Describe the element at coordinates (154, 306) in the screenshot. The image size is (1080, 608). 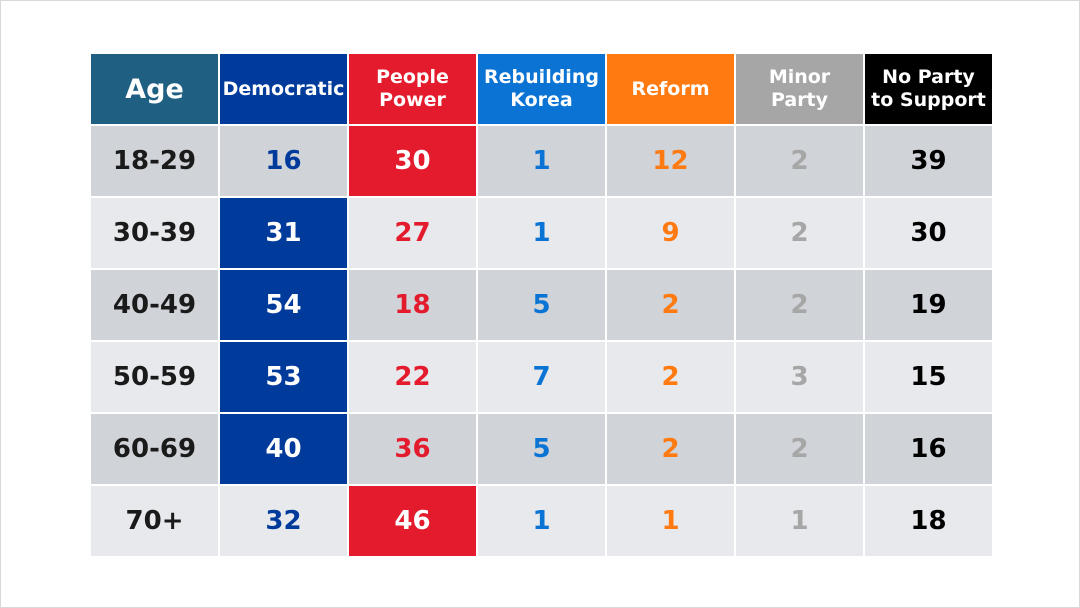
I see `age-cell: 40-49` at that location.